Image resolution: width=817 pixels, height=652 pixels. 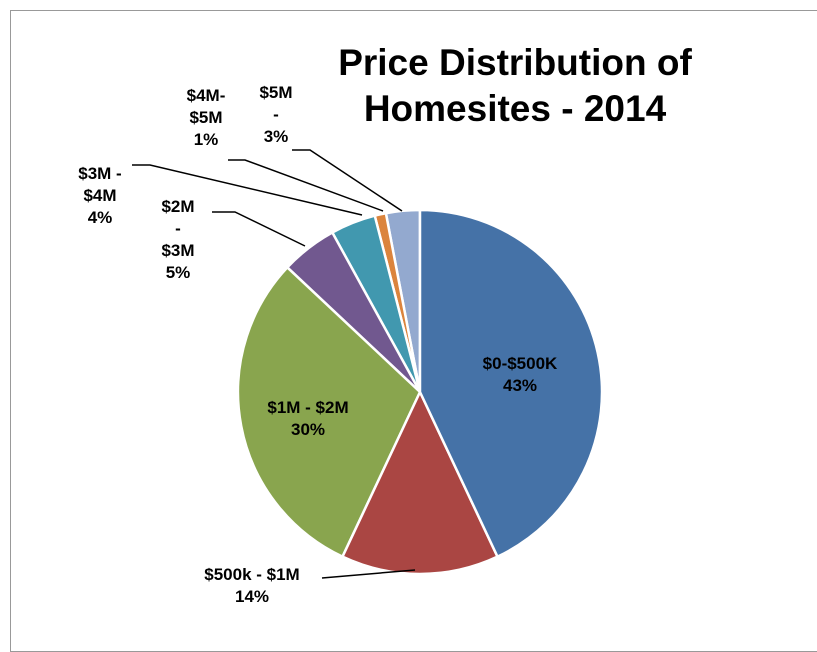 I want to click on category-label: $3M - $4M, so click(x=100, y=184).